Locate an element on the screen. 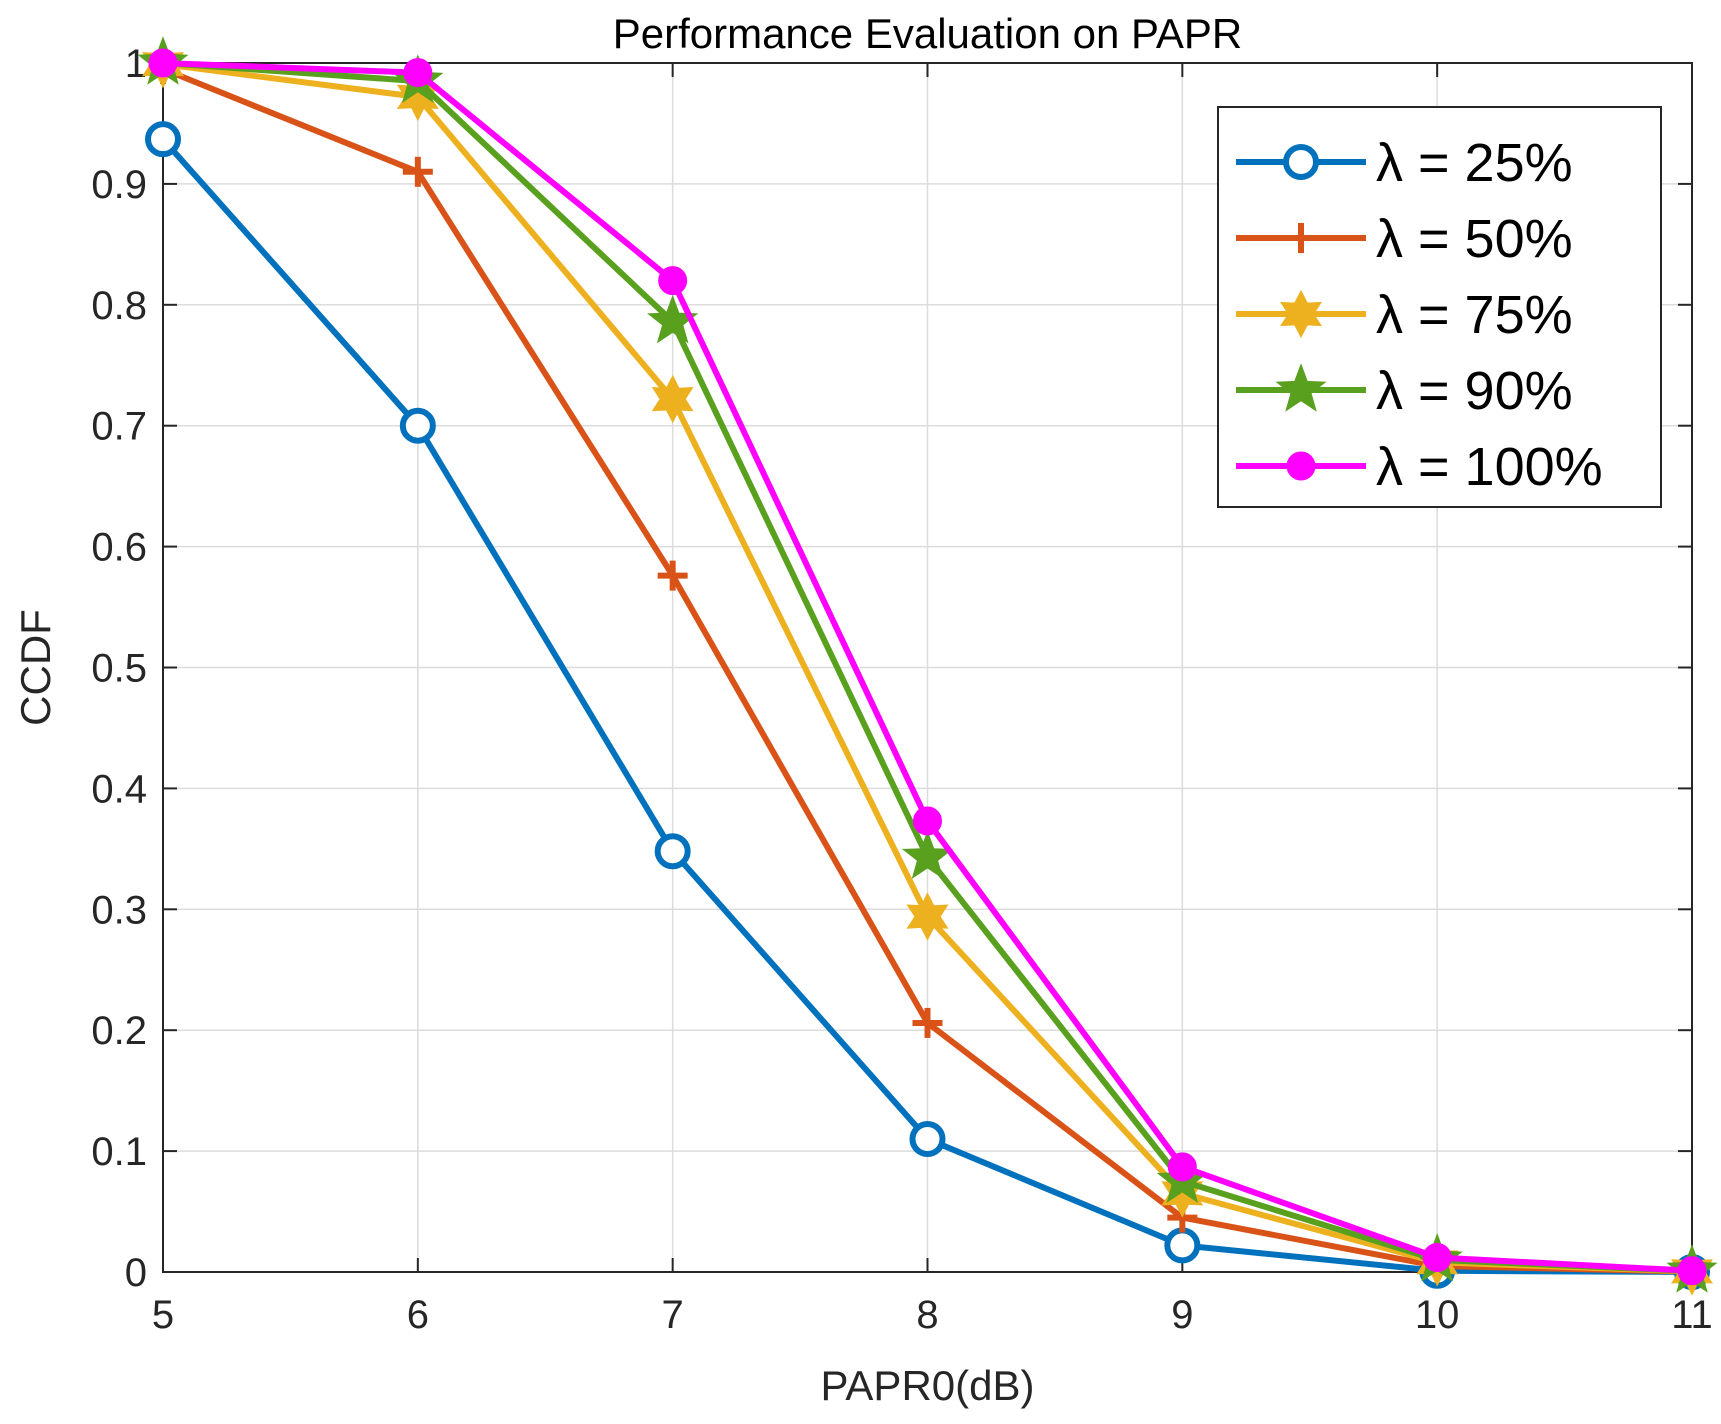 Image resolution: width=1721 pixels, height=1424 pixels. legend-item: λ = 90% is located at coordinates (1404, 391).